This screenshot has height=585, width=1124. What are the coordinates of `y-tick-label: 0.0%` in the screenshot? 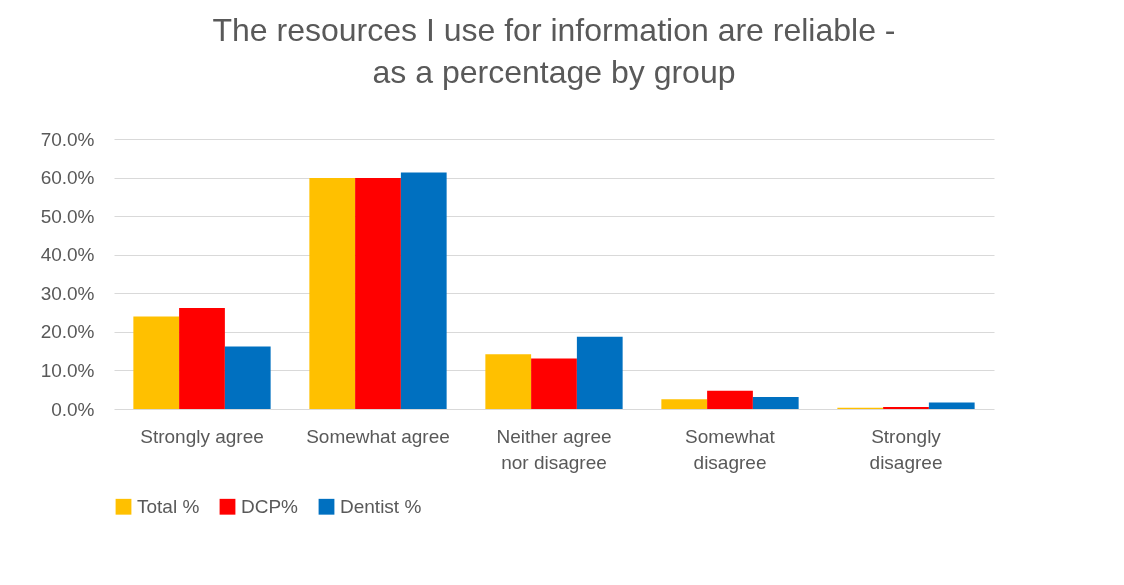 It's located at (73, 409).